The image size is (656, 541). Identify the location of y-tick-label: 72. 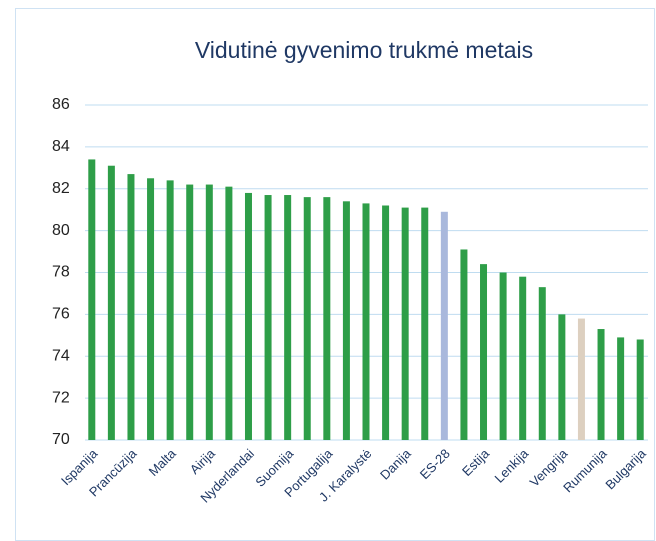
(61, 397).